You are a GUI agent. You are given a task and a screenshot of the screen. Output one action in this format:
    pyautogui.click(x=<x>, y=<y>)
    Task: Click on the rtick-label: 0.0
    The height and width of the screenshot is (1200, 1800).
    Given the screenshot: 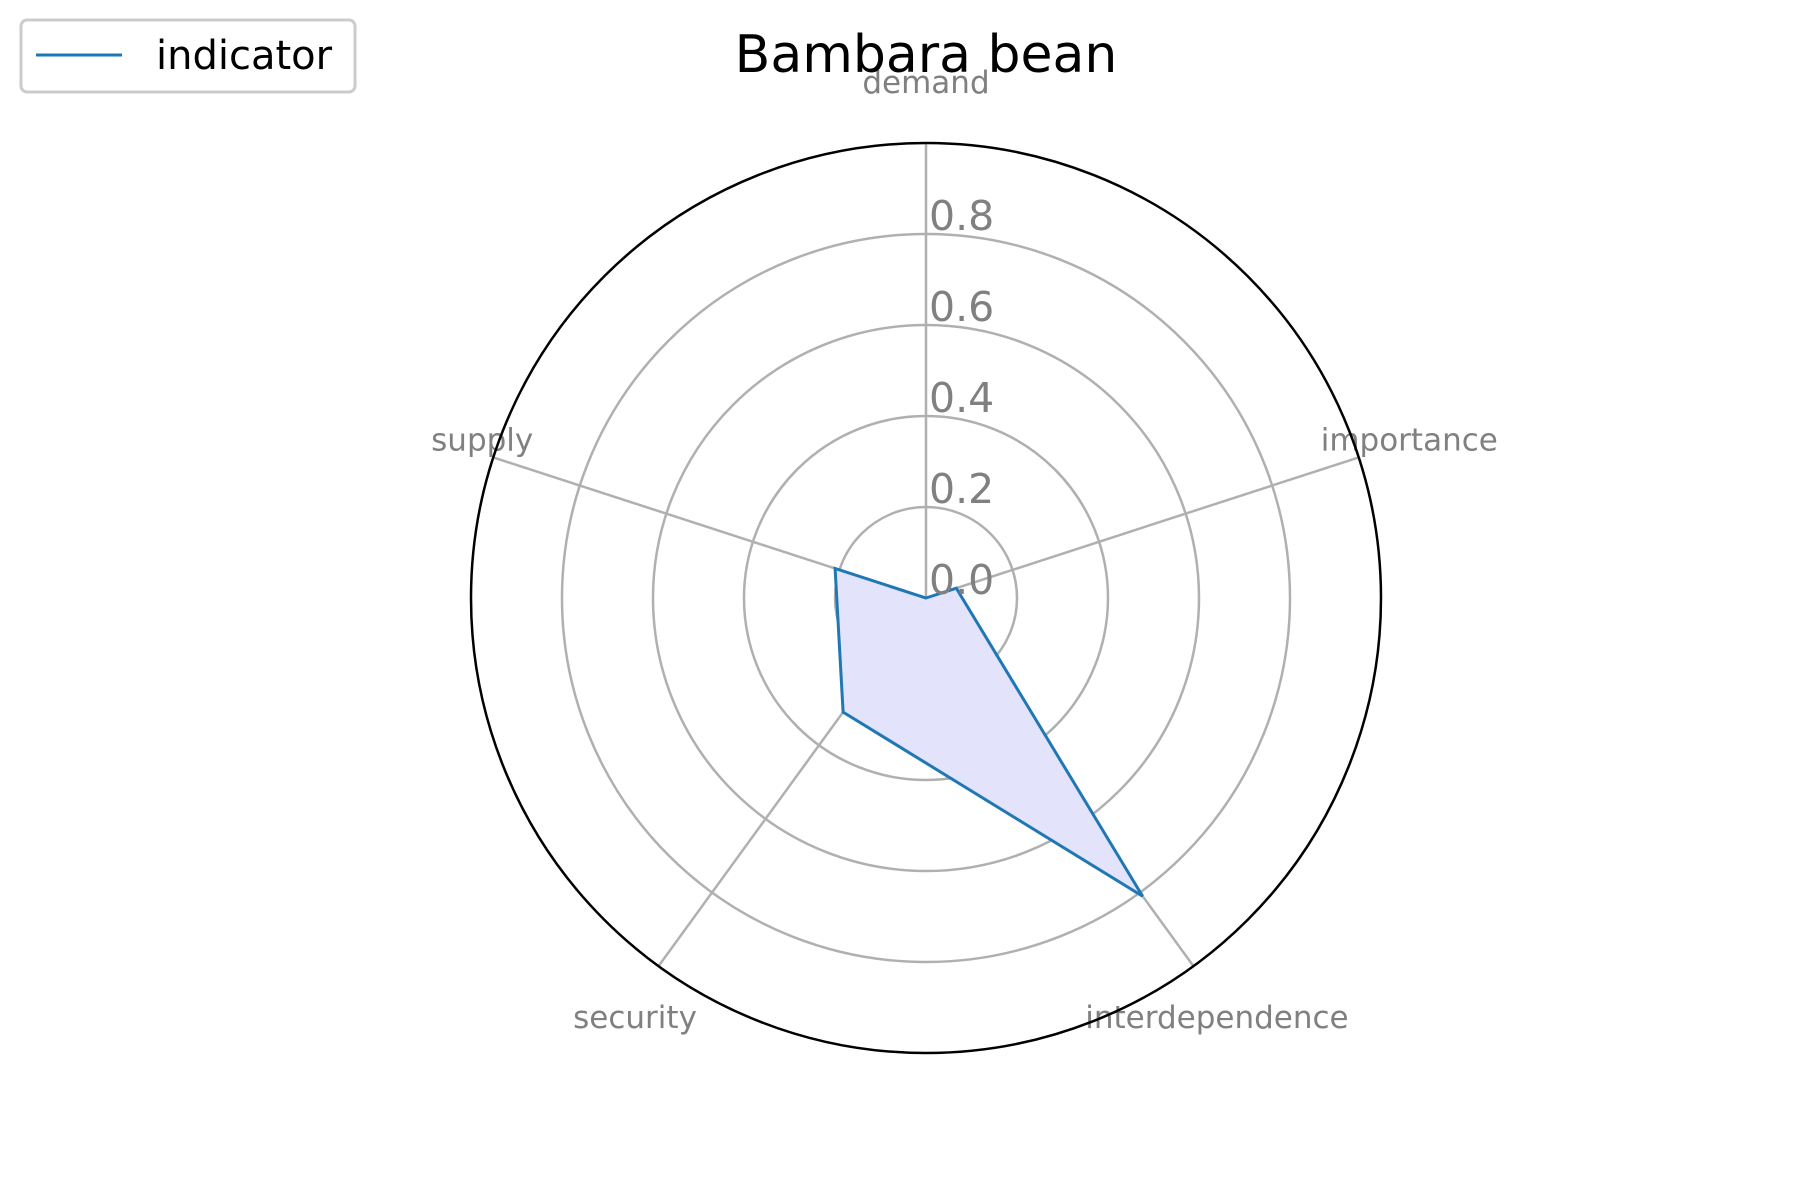 What is the action you would take?
    pyautogui.click(x=961, y=580)
    